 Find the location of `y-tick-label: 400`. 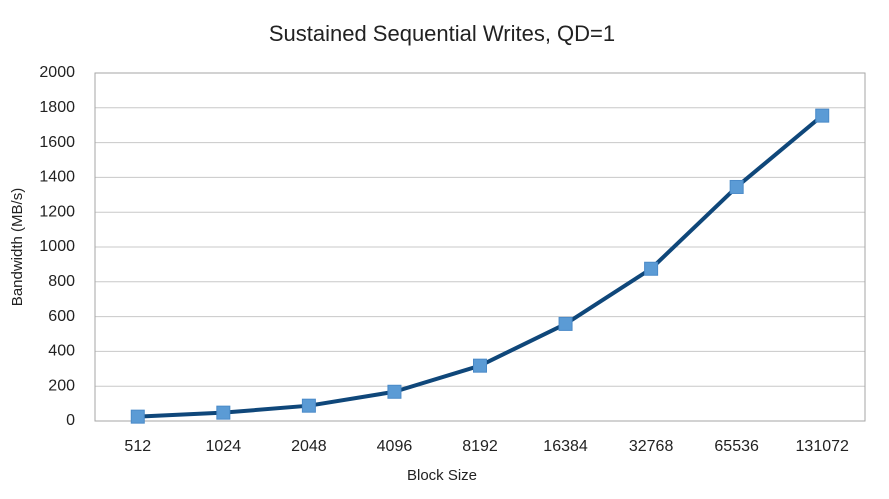

y-tick-label: 400 is located at coordinates (61, 351).